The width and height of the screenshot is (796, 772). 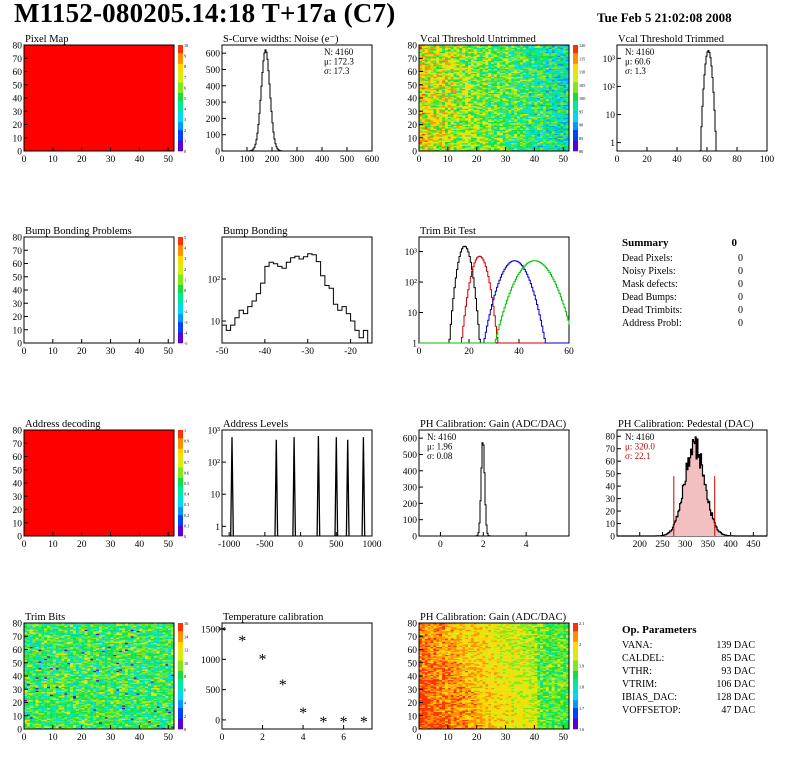 I want to click on scurve-widths-ytick-label: 200, so click(x=213, y=120).